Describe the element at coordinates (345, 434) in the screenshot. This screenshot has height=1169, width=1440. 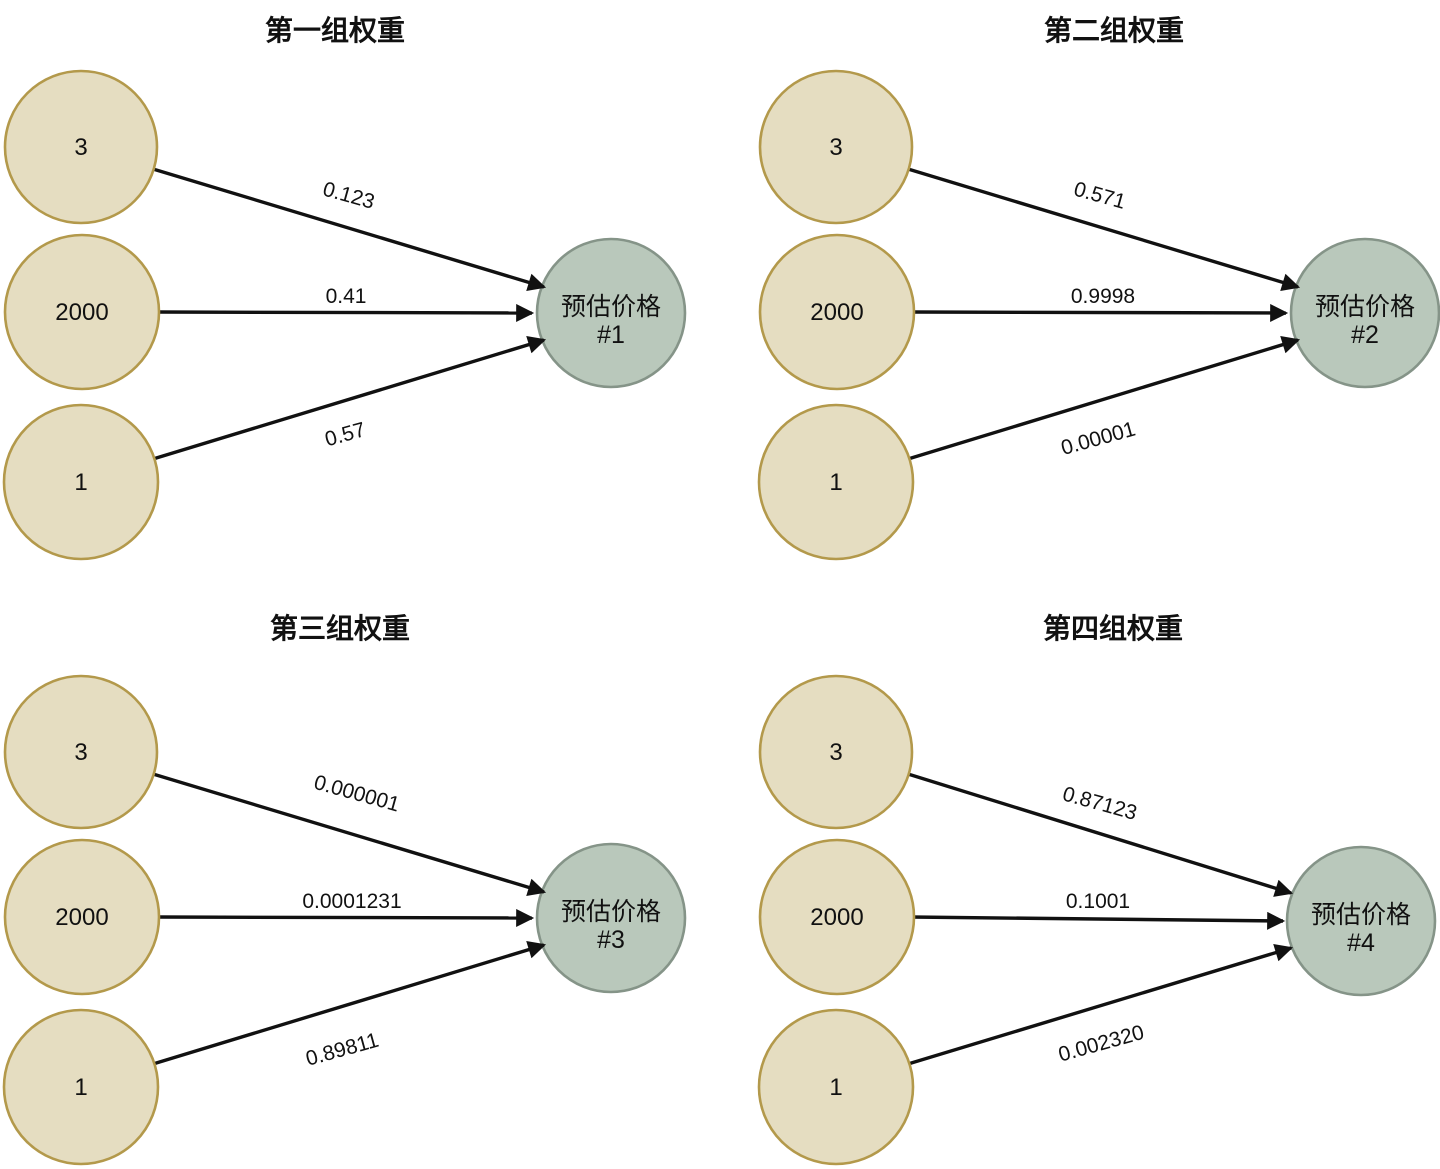
I see `weight-label: 0.57` at that location.